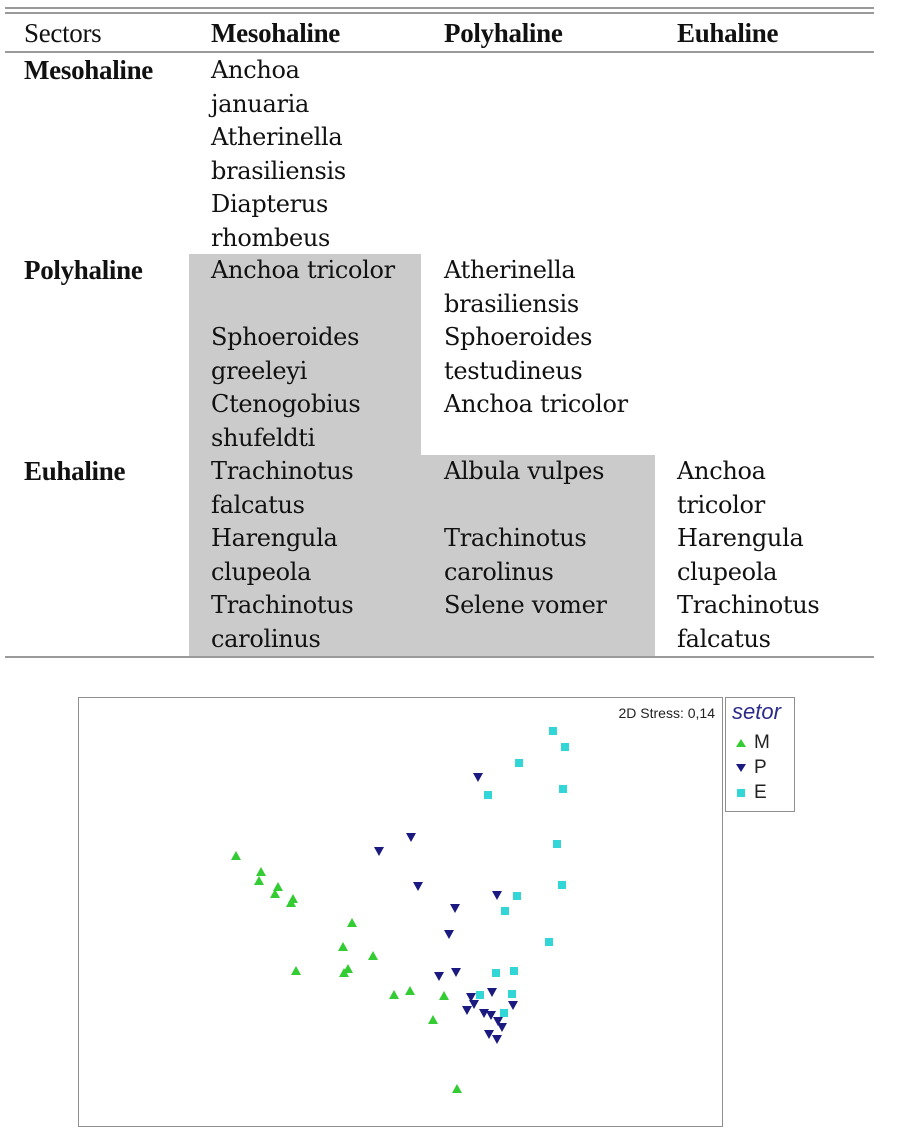  Describe the element at coordinates (756, 711) in the screenshot. I see `legend-title: setor` at that location.